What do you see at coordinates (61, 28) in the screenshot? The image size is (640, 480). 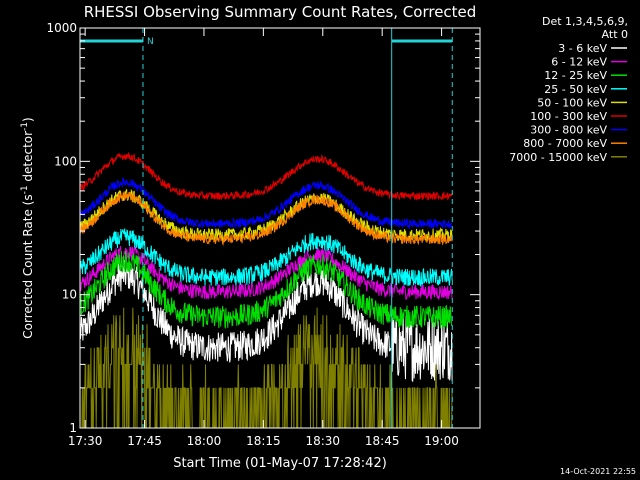 I see `y-tick-label: 1000` at bounding box center [61, 28].